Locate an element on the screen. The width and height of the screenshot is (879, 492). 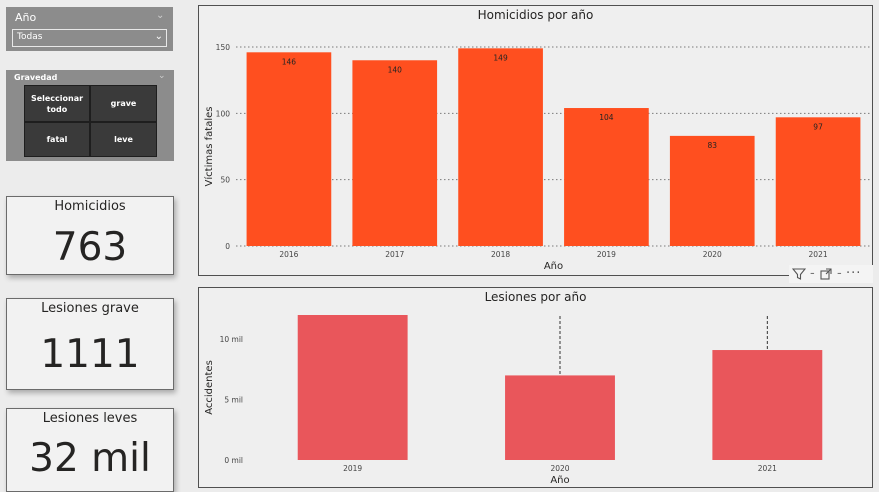
kpi-value: 1111 is located at coordinates (90, 354).